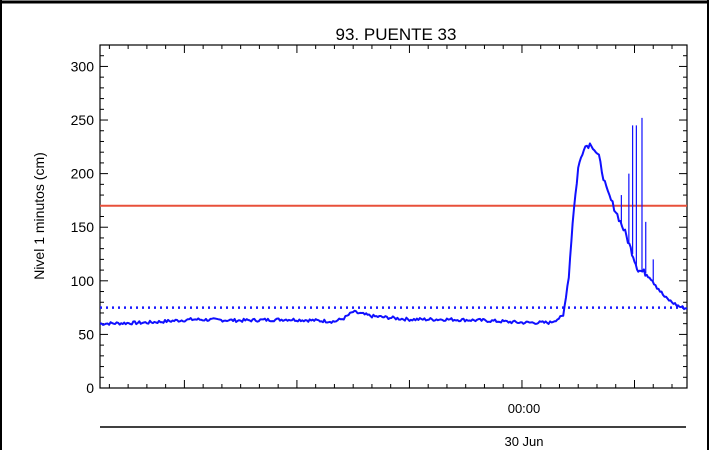 Image resolution: width=709 pixels, height=450 pixels. What do you see at coordinates (83, 227) in the screenshot?
I see `y-tick-label: 150` at bounding box center [83, 227].